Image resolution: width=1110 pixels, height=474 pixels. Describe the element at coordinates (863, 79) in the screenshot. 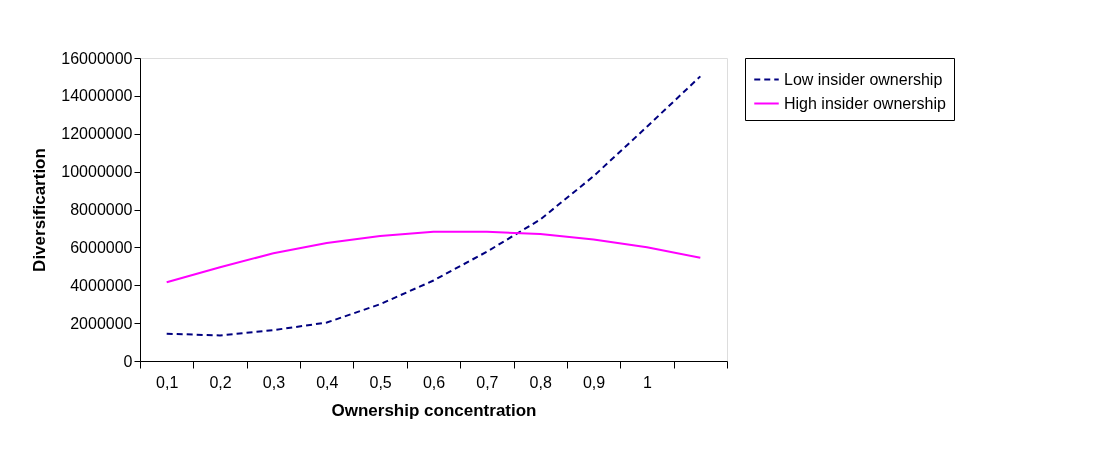

I see `legend-label: Low insider ownership` at that location.